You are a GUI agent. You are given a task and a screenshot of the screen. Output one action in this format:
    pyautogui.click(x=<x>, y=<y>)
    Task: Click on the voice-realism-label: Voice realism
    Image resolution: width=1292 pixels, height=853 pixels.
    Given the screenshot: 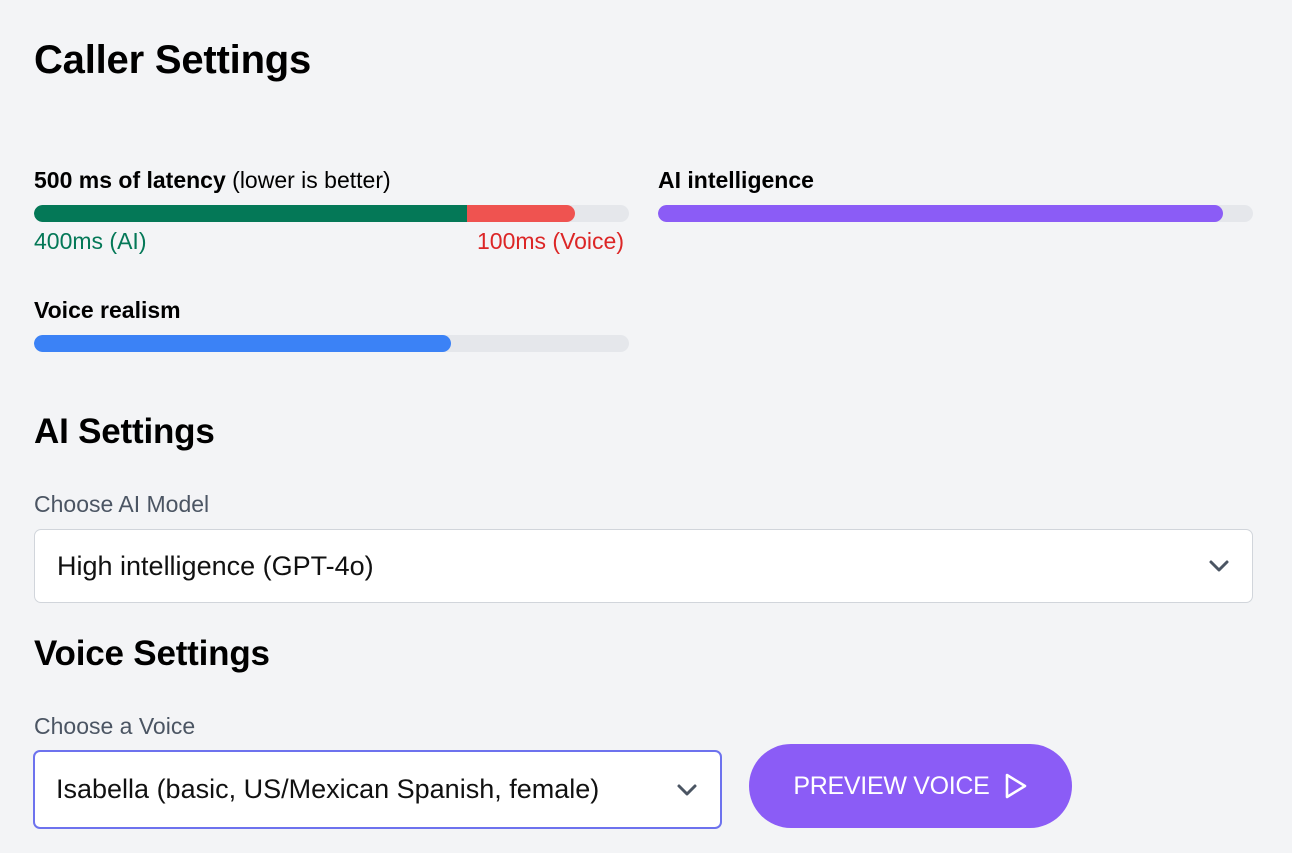 What is the action you would take?
    pyautogui.click(x=107, y=310)
    